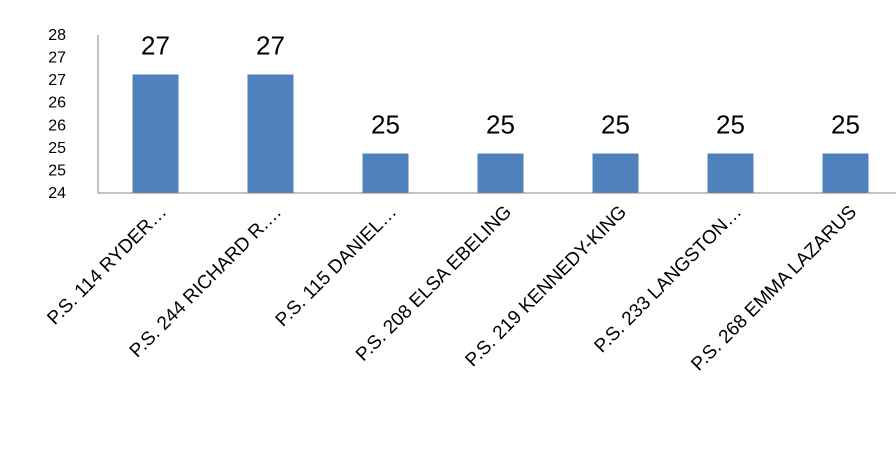 This screenshot has width=896, height=462. Describe the element at coordinates (57, 35) in the screenshot. I see `y-tick-label: 28` at that location.